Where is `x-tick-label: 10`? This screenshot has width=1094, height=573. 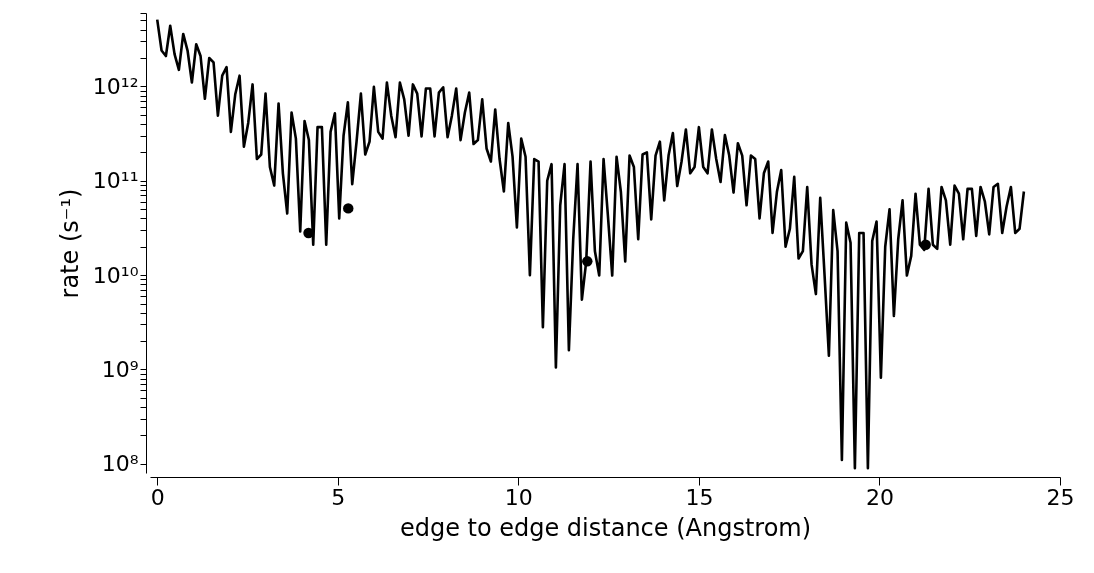
x-tick-label: 10 is located at coordinates (518, 497).